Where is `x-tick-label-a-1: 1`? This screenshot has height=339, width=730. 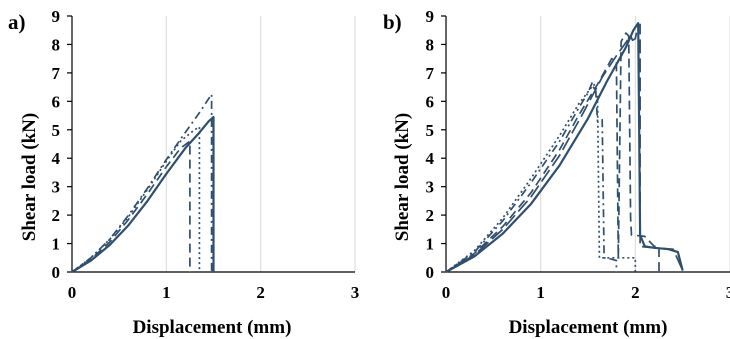
x-tick-label-a-1: 1 is located at coordinates (166, 292).